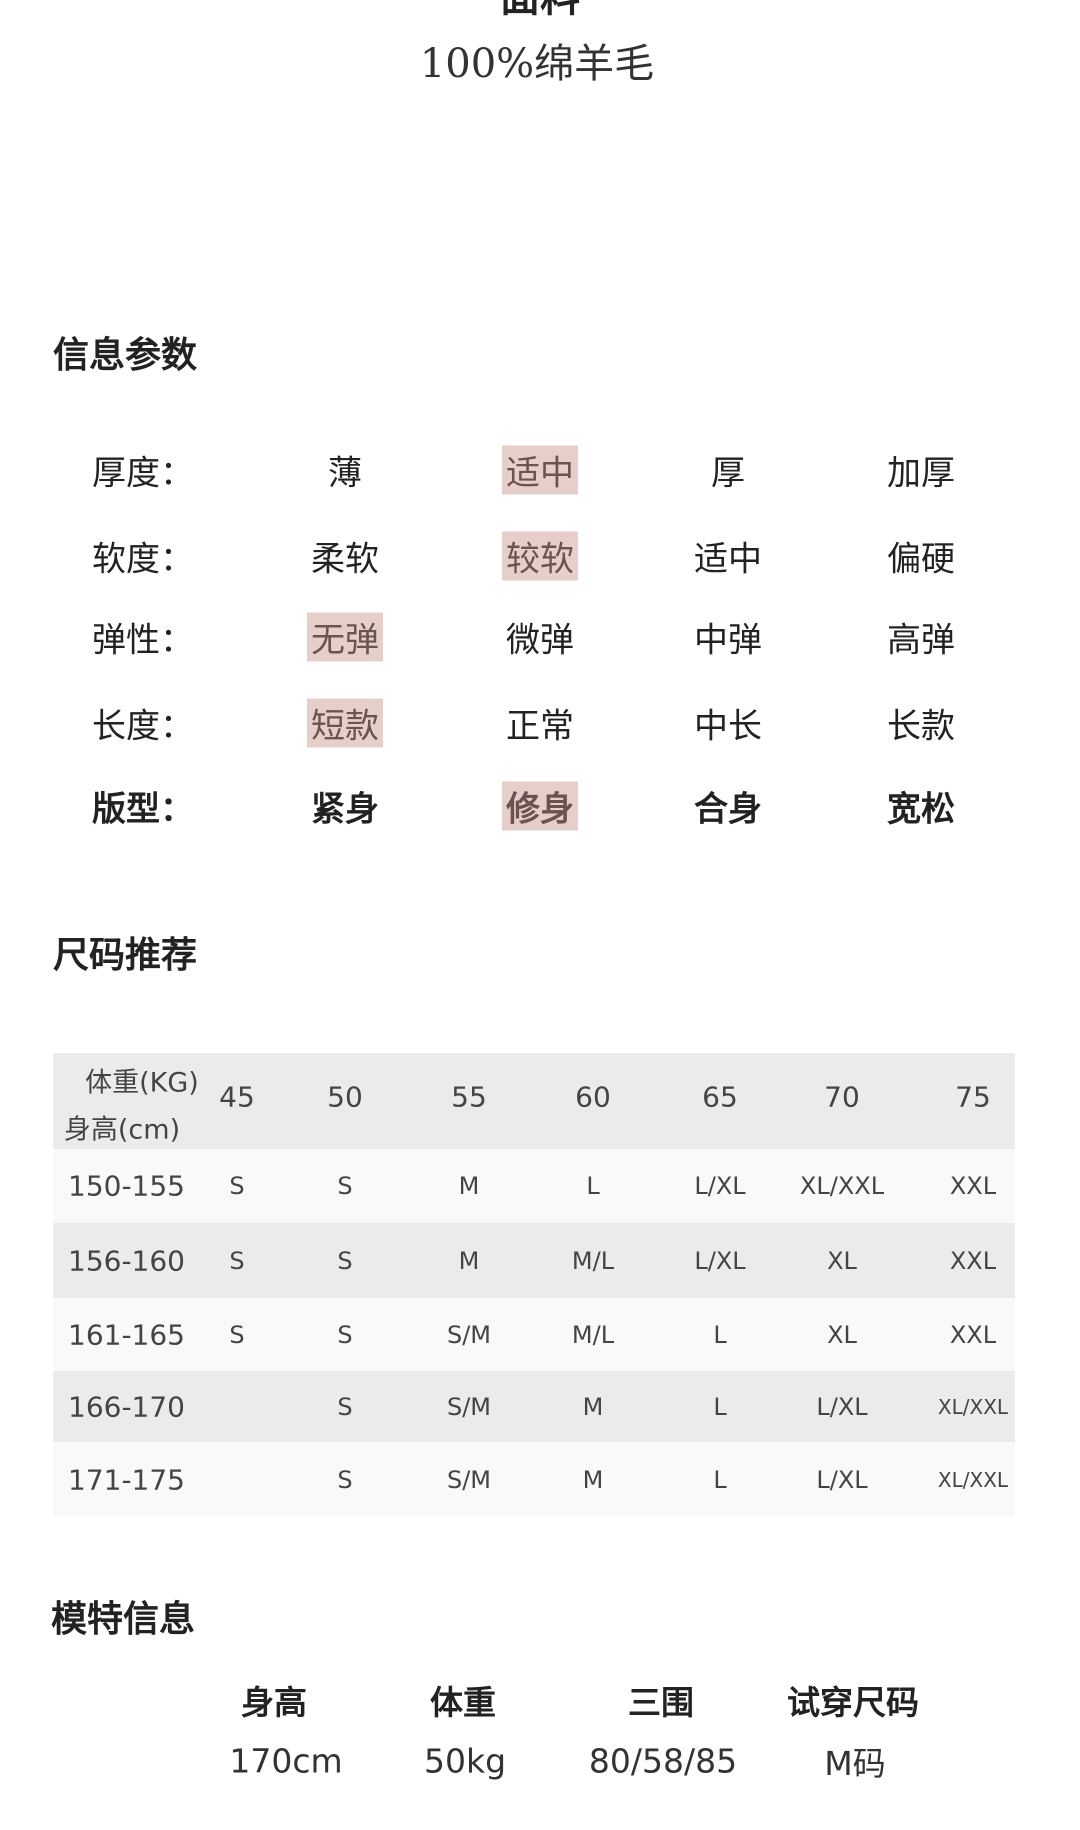  What do you see at coordinates (345, 473) in the screenshot?
I see `param-option: 薄` at bounding box center [345, 473].